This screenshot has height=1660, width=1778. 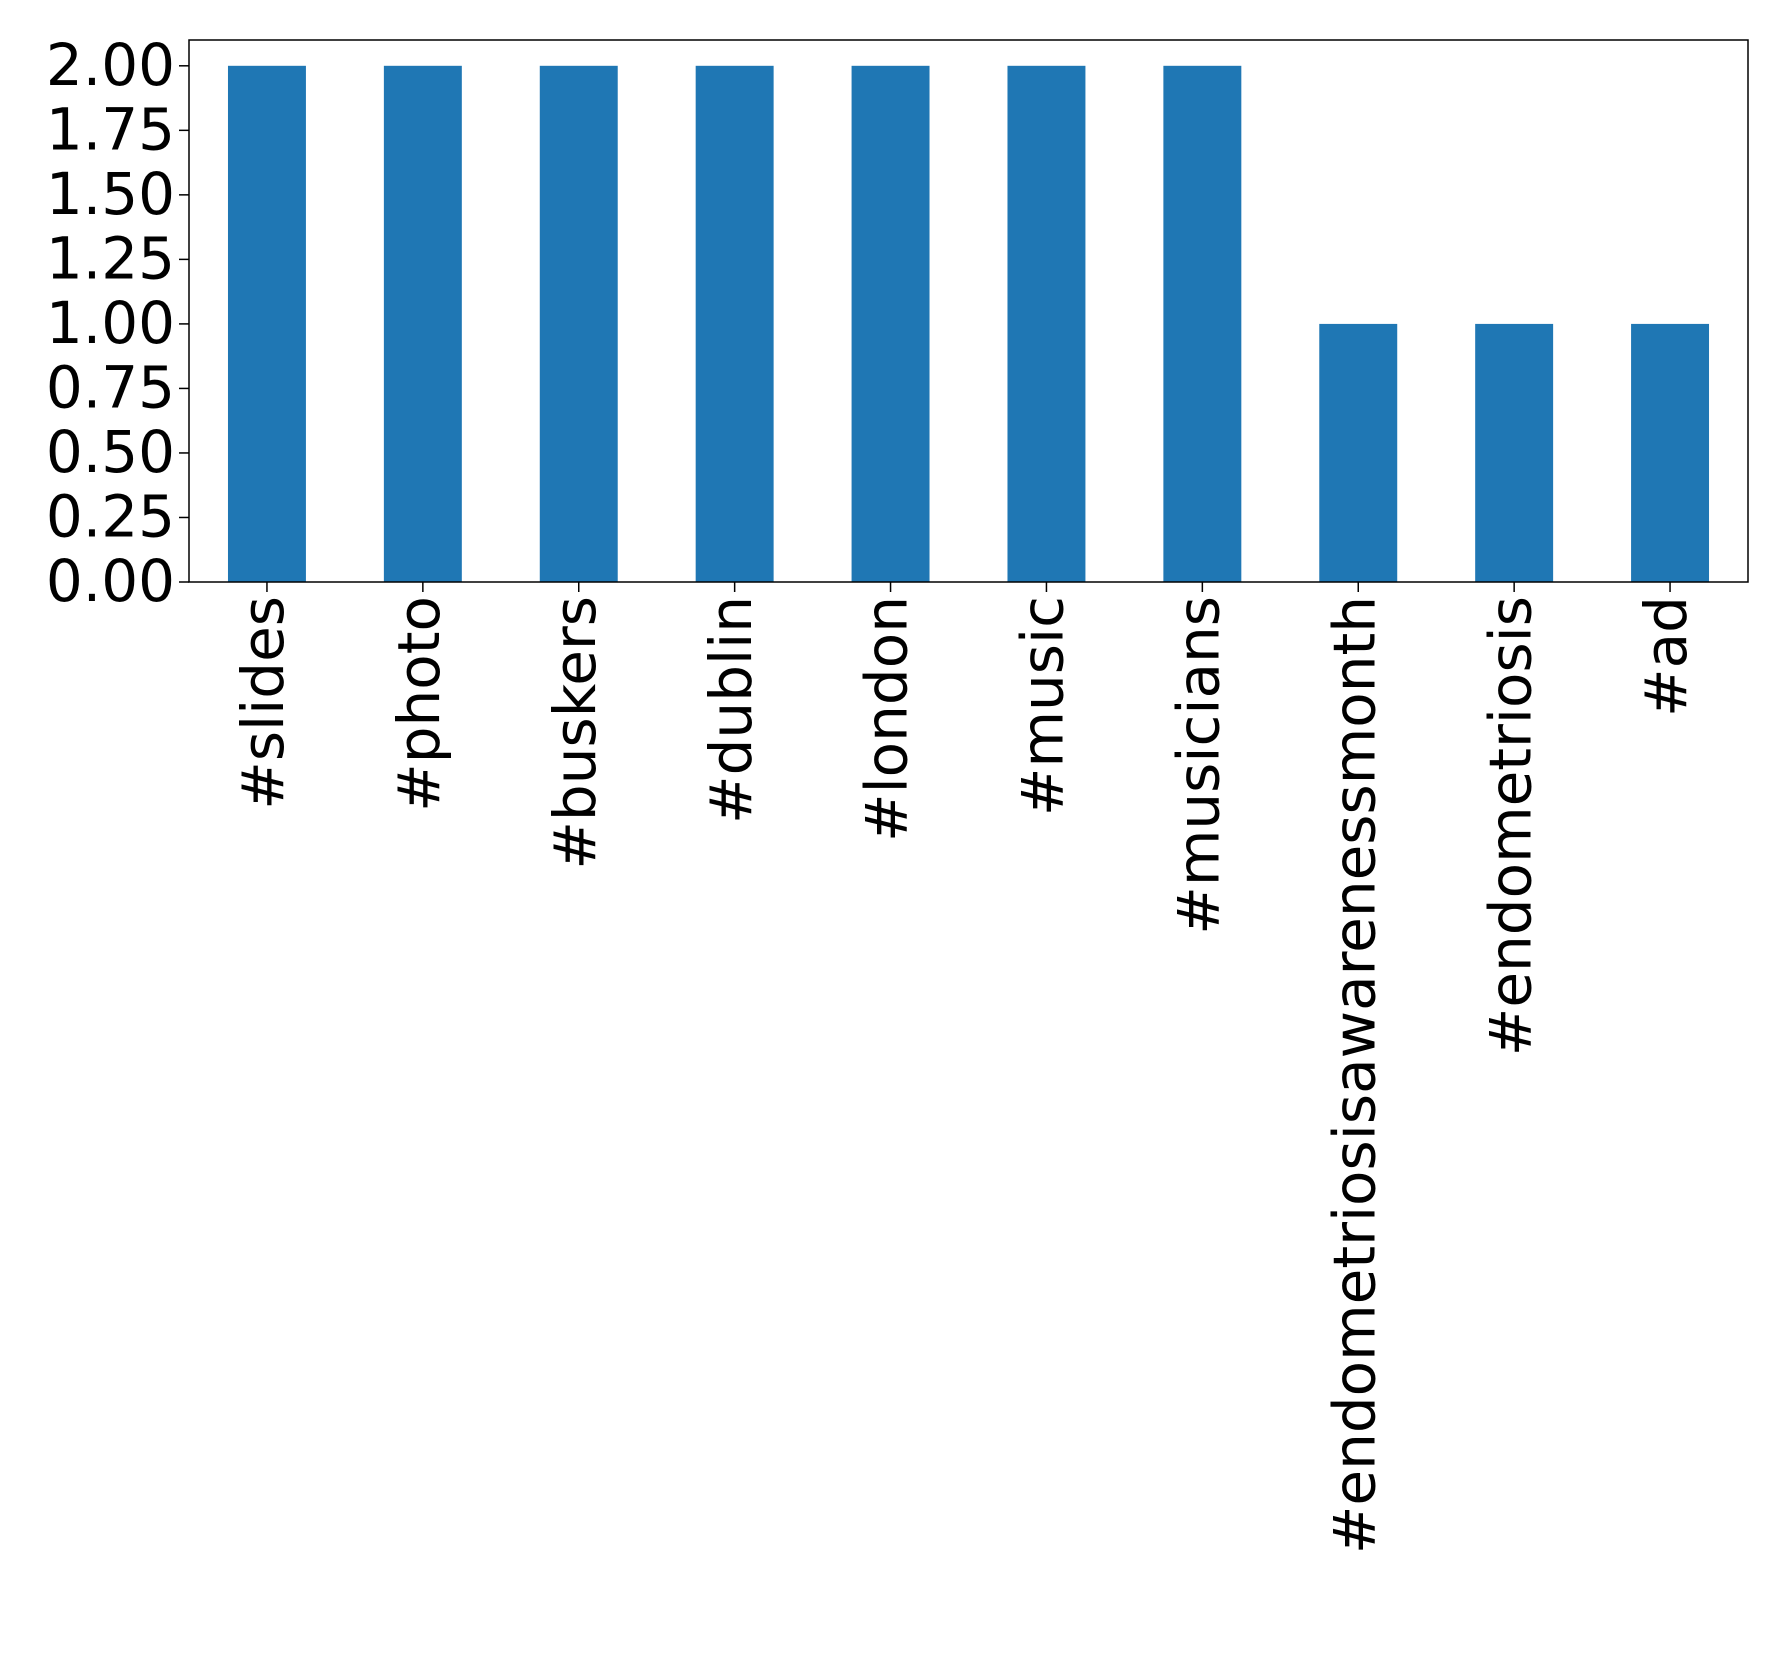 What do you see at coordinates (887, 719) in the screenshot?
I see `x-tick-label: #london` at bounding box center [887, 719].